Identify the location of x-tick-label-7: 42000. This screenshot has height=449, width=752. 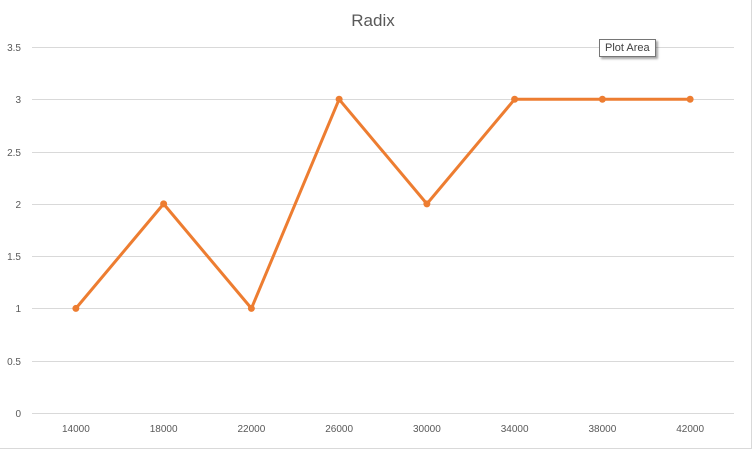
(690, 429).